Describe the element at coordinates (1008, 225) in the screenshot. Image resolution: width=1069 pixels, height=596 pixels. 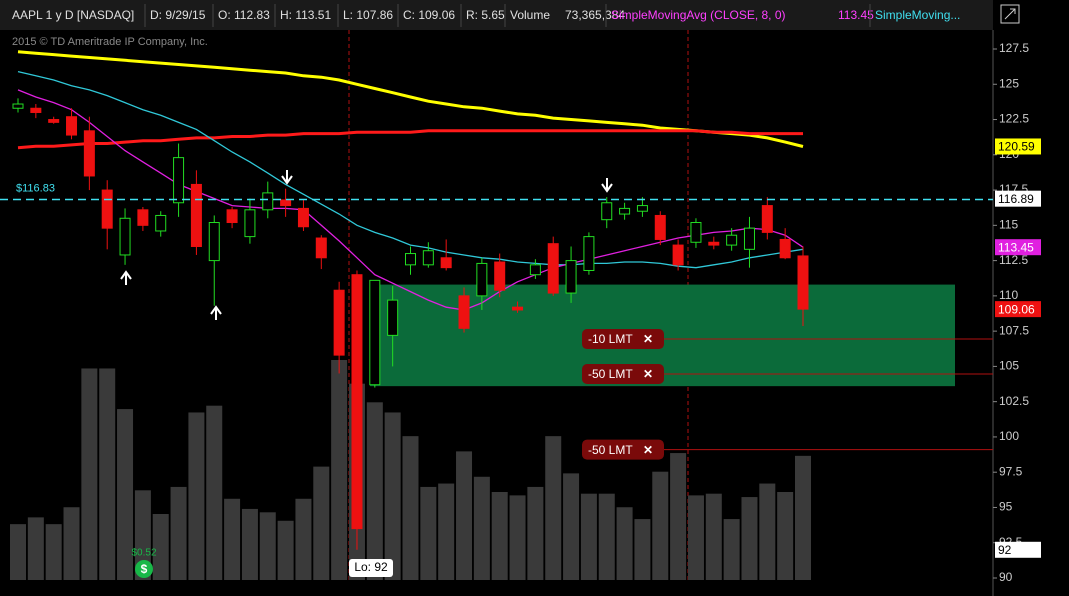
I see `y-tick-label: 115` at that location.